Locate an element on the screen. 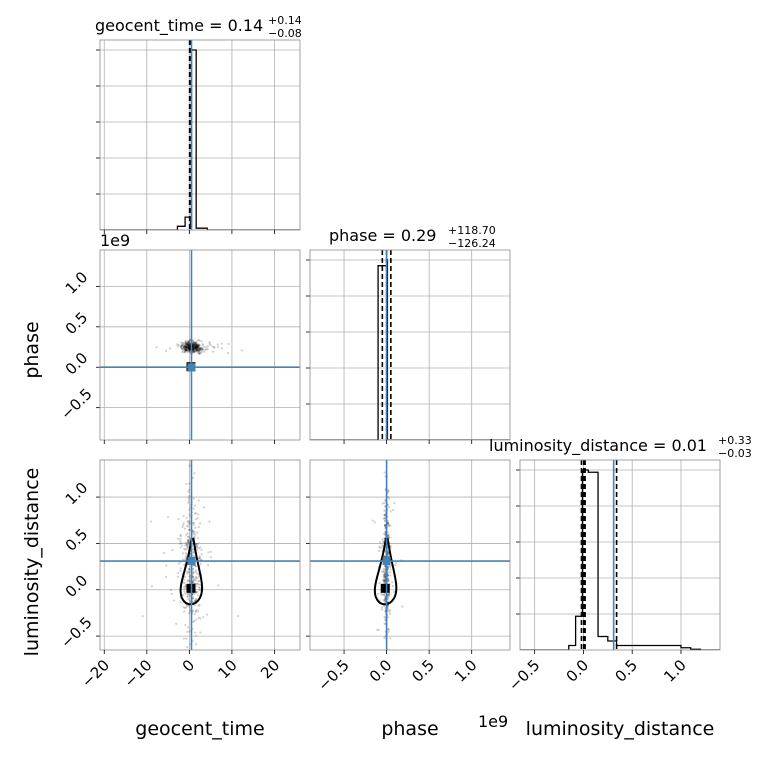 This screenshot has width=760, height=760. y-tick-label: 0.0 is located at coordinates (77, 364).